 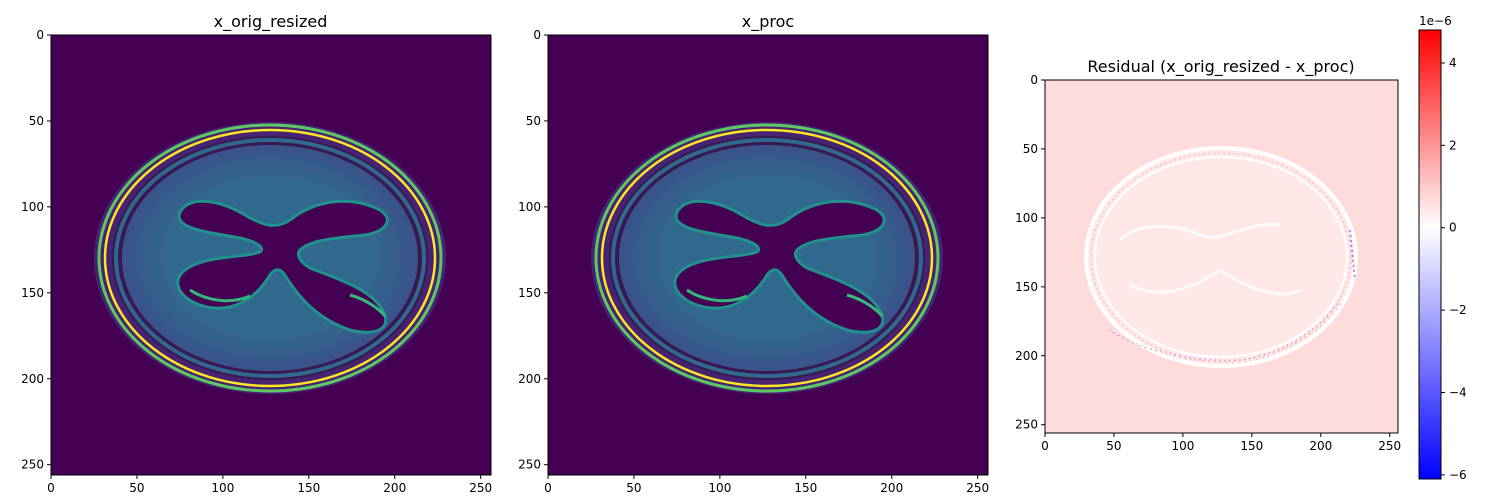 I want to click on colorbar-tick-label: −4, so click(x=1458, y=392).